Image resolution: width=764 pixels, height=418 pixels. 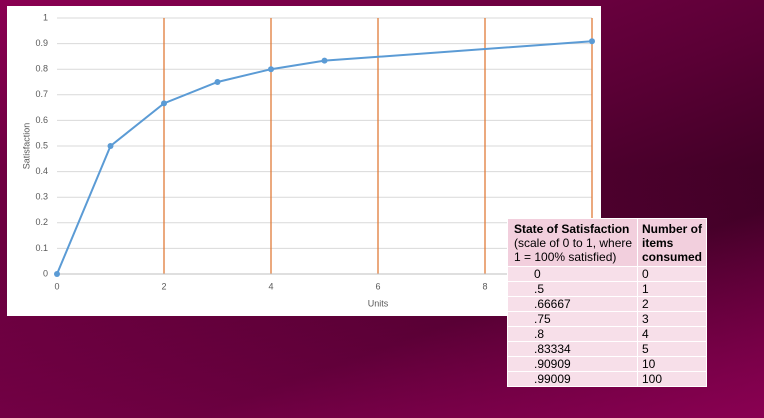 I want to click on table-row: .5 1, so click(x=607, y=289).